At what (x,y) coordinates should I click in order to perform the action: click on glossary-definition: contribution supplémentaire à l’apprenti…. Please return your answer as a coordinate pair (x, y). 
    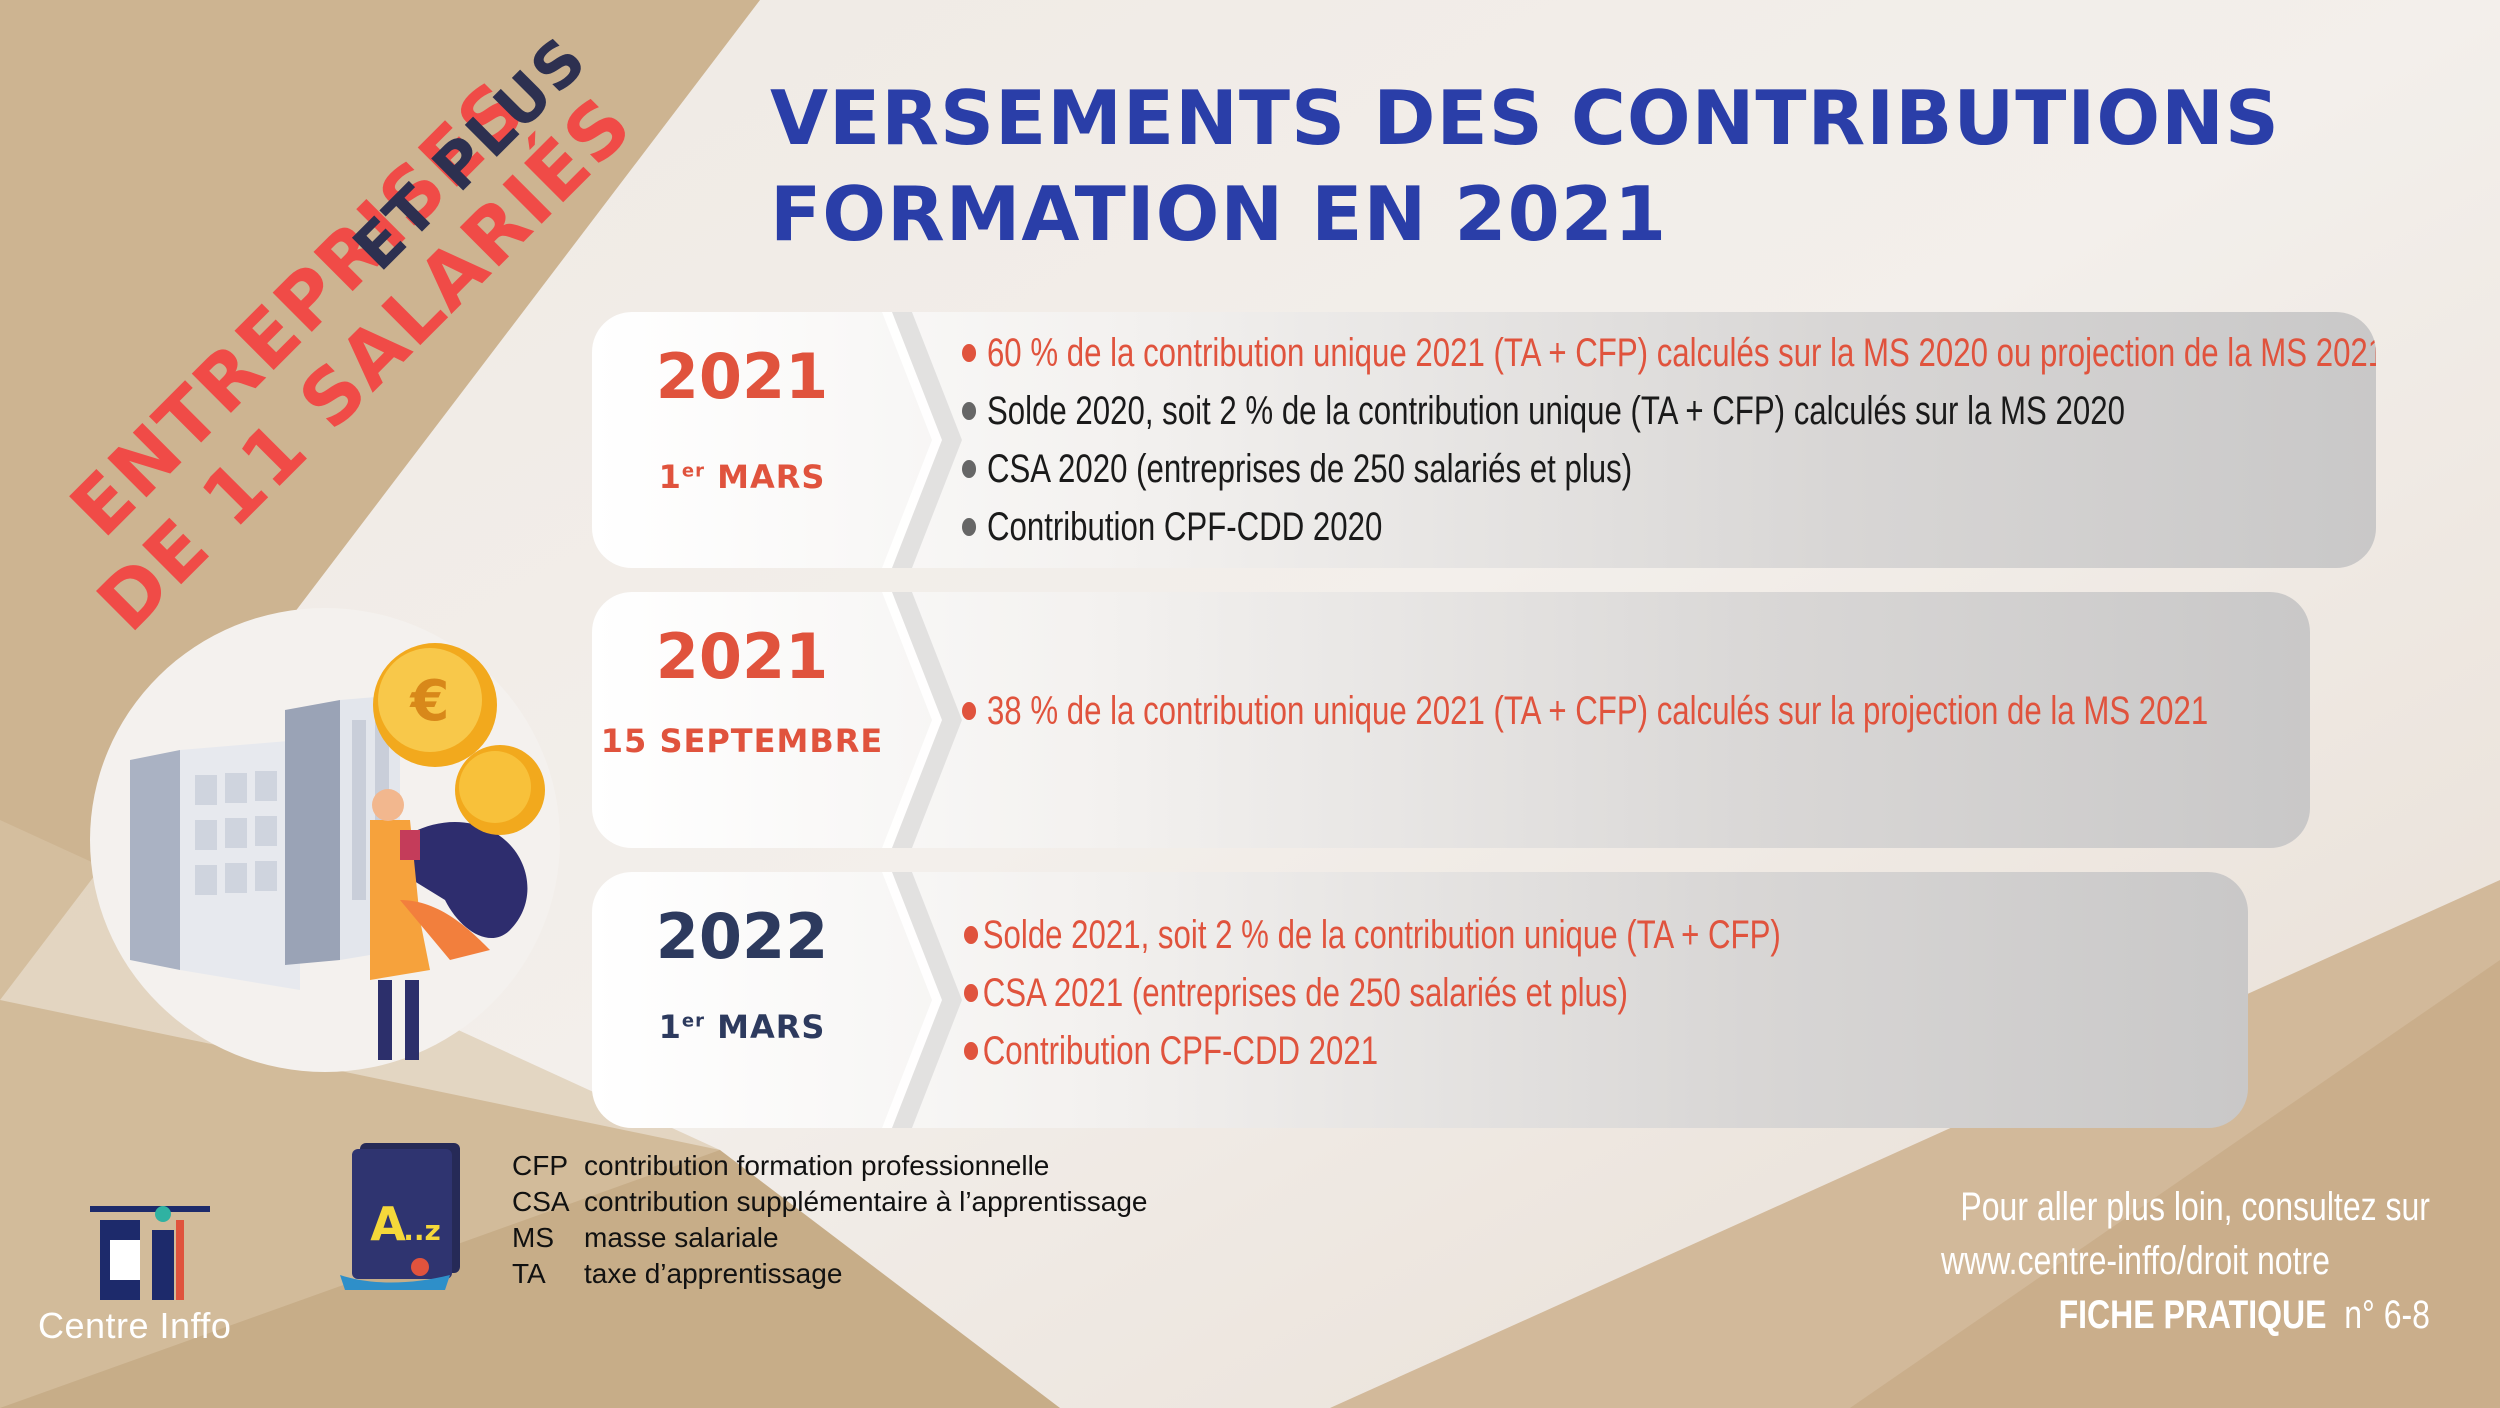
    Looking at the image, I should click on (866, 1201).